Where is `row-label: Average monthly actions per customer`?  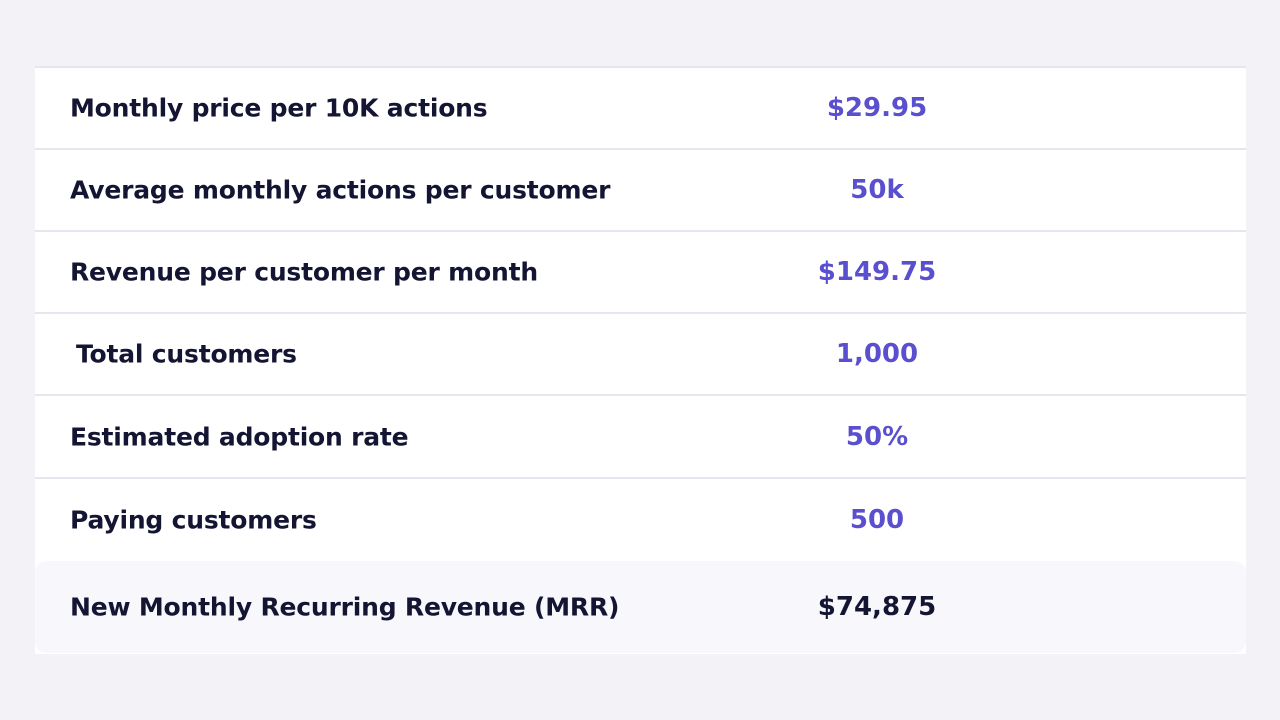 row-label: Average monthly actions per customer is located at coordinates (340, 190).